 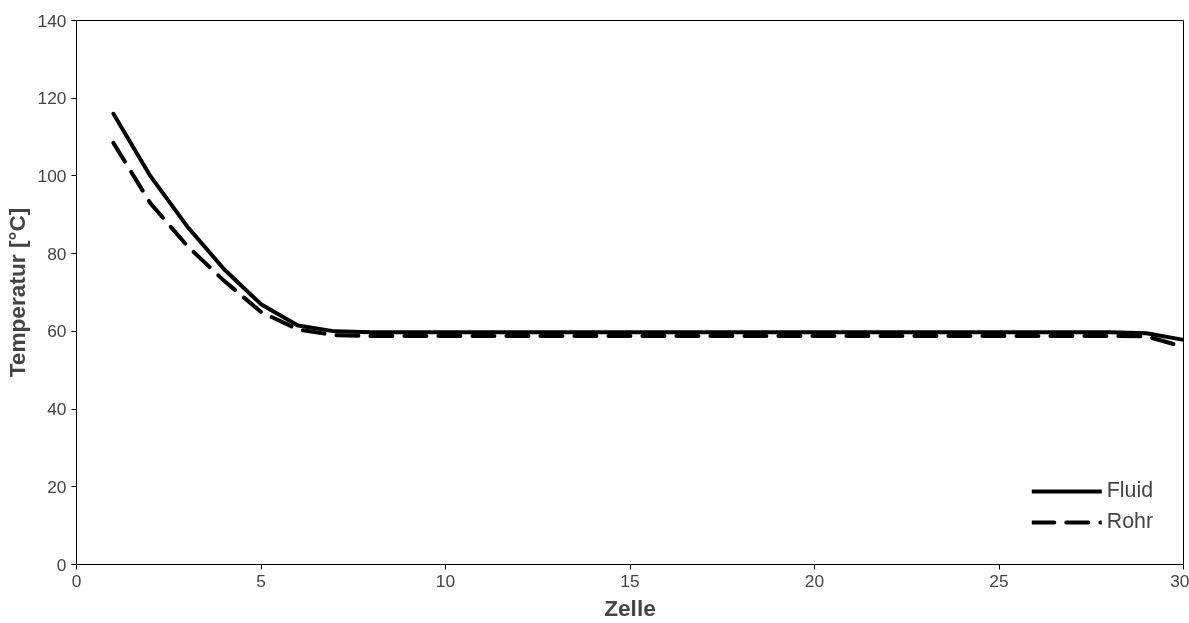 What do you see at coordinates (52, 98) in the screenshot?
I see `y-tick-label: 120` at bounding box center [52, 98].